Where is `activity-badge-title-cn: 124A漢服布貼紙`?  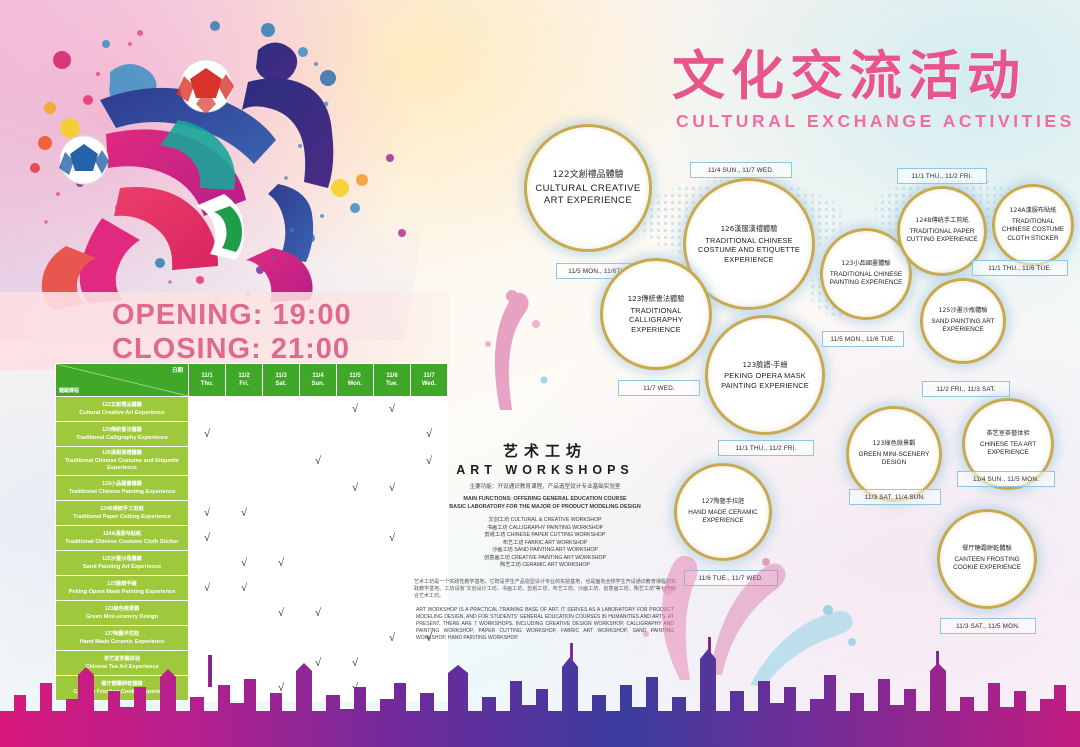 activity-badge-title-cn: 124A漢服布貼紙 is located at coordinates (1033, 210).